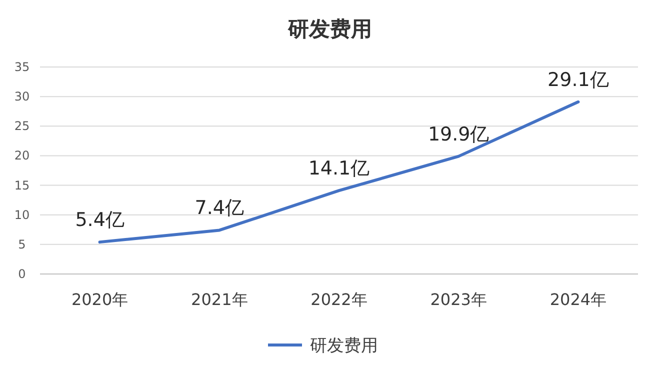 The image size is (660, 377). What do you see at coordinates (578, 79) in the screenshot?
I see `data-label: 29.1亿` at bounding box center [578, 79].